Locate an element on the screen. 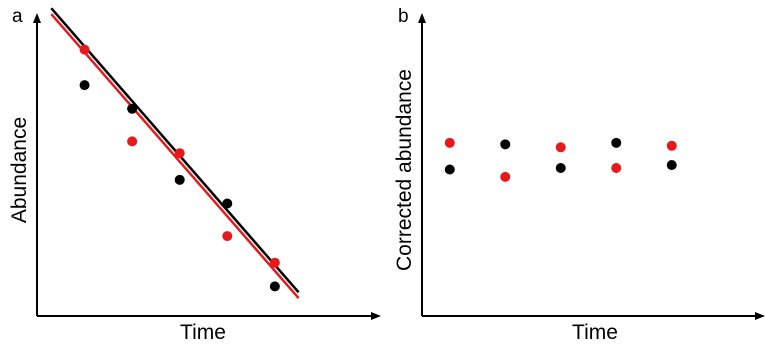  panel-b-y-axis-title: Corrected abundance is located at coordinates (404, 170).